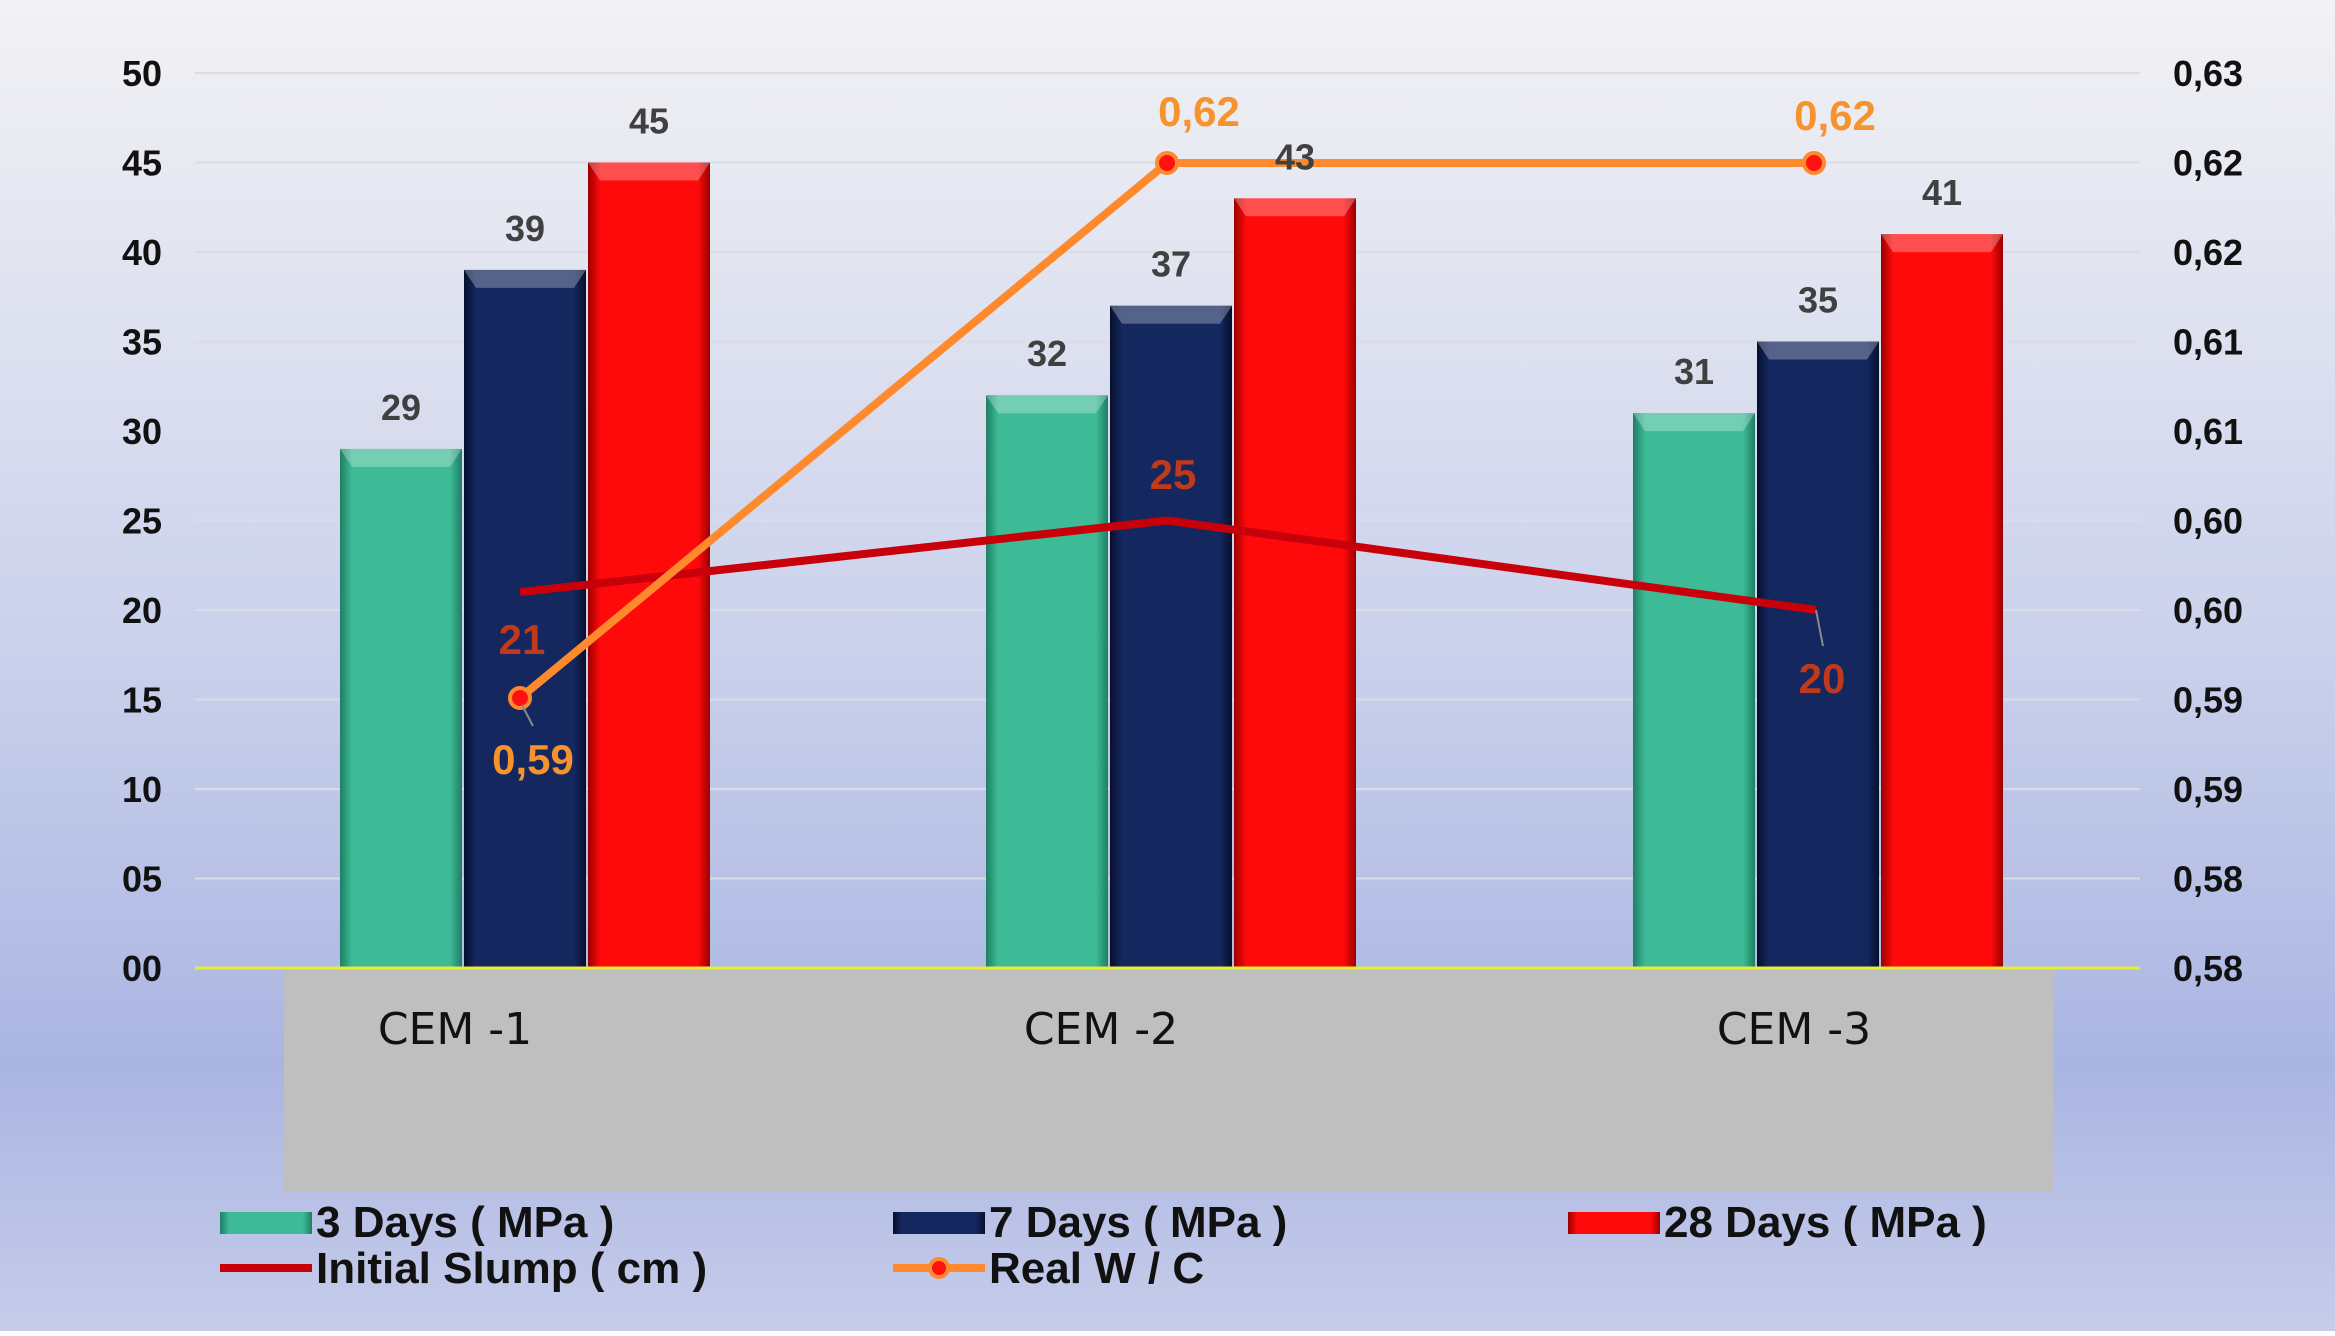  Describe the element at coordinates (649, 121) in the screenshot. I see `bar-data-label: 45` at that location.